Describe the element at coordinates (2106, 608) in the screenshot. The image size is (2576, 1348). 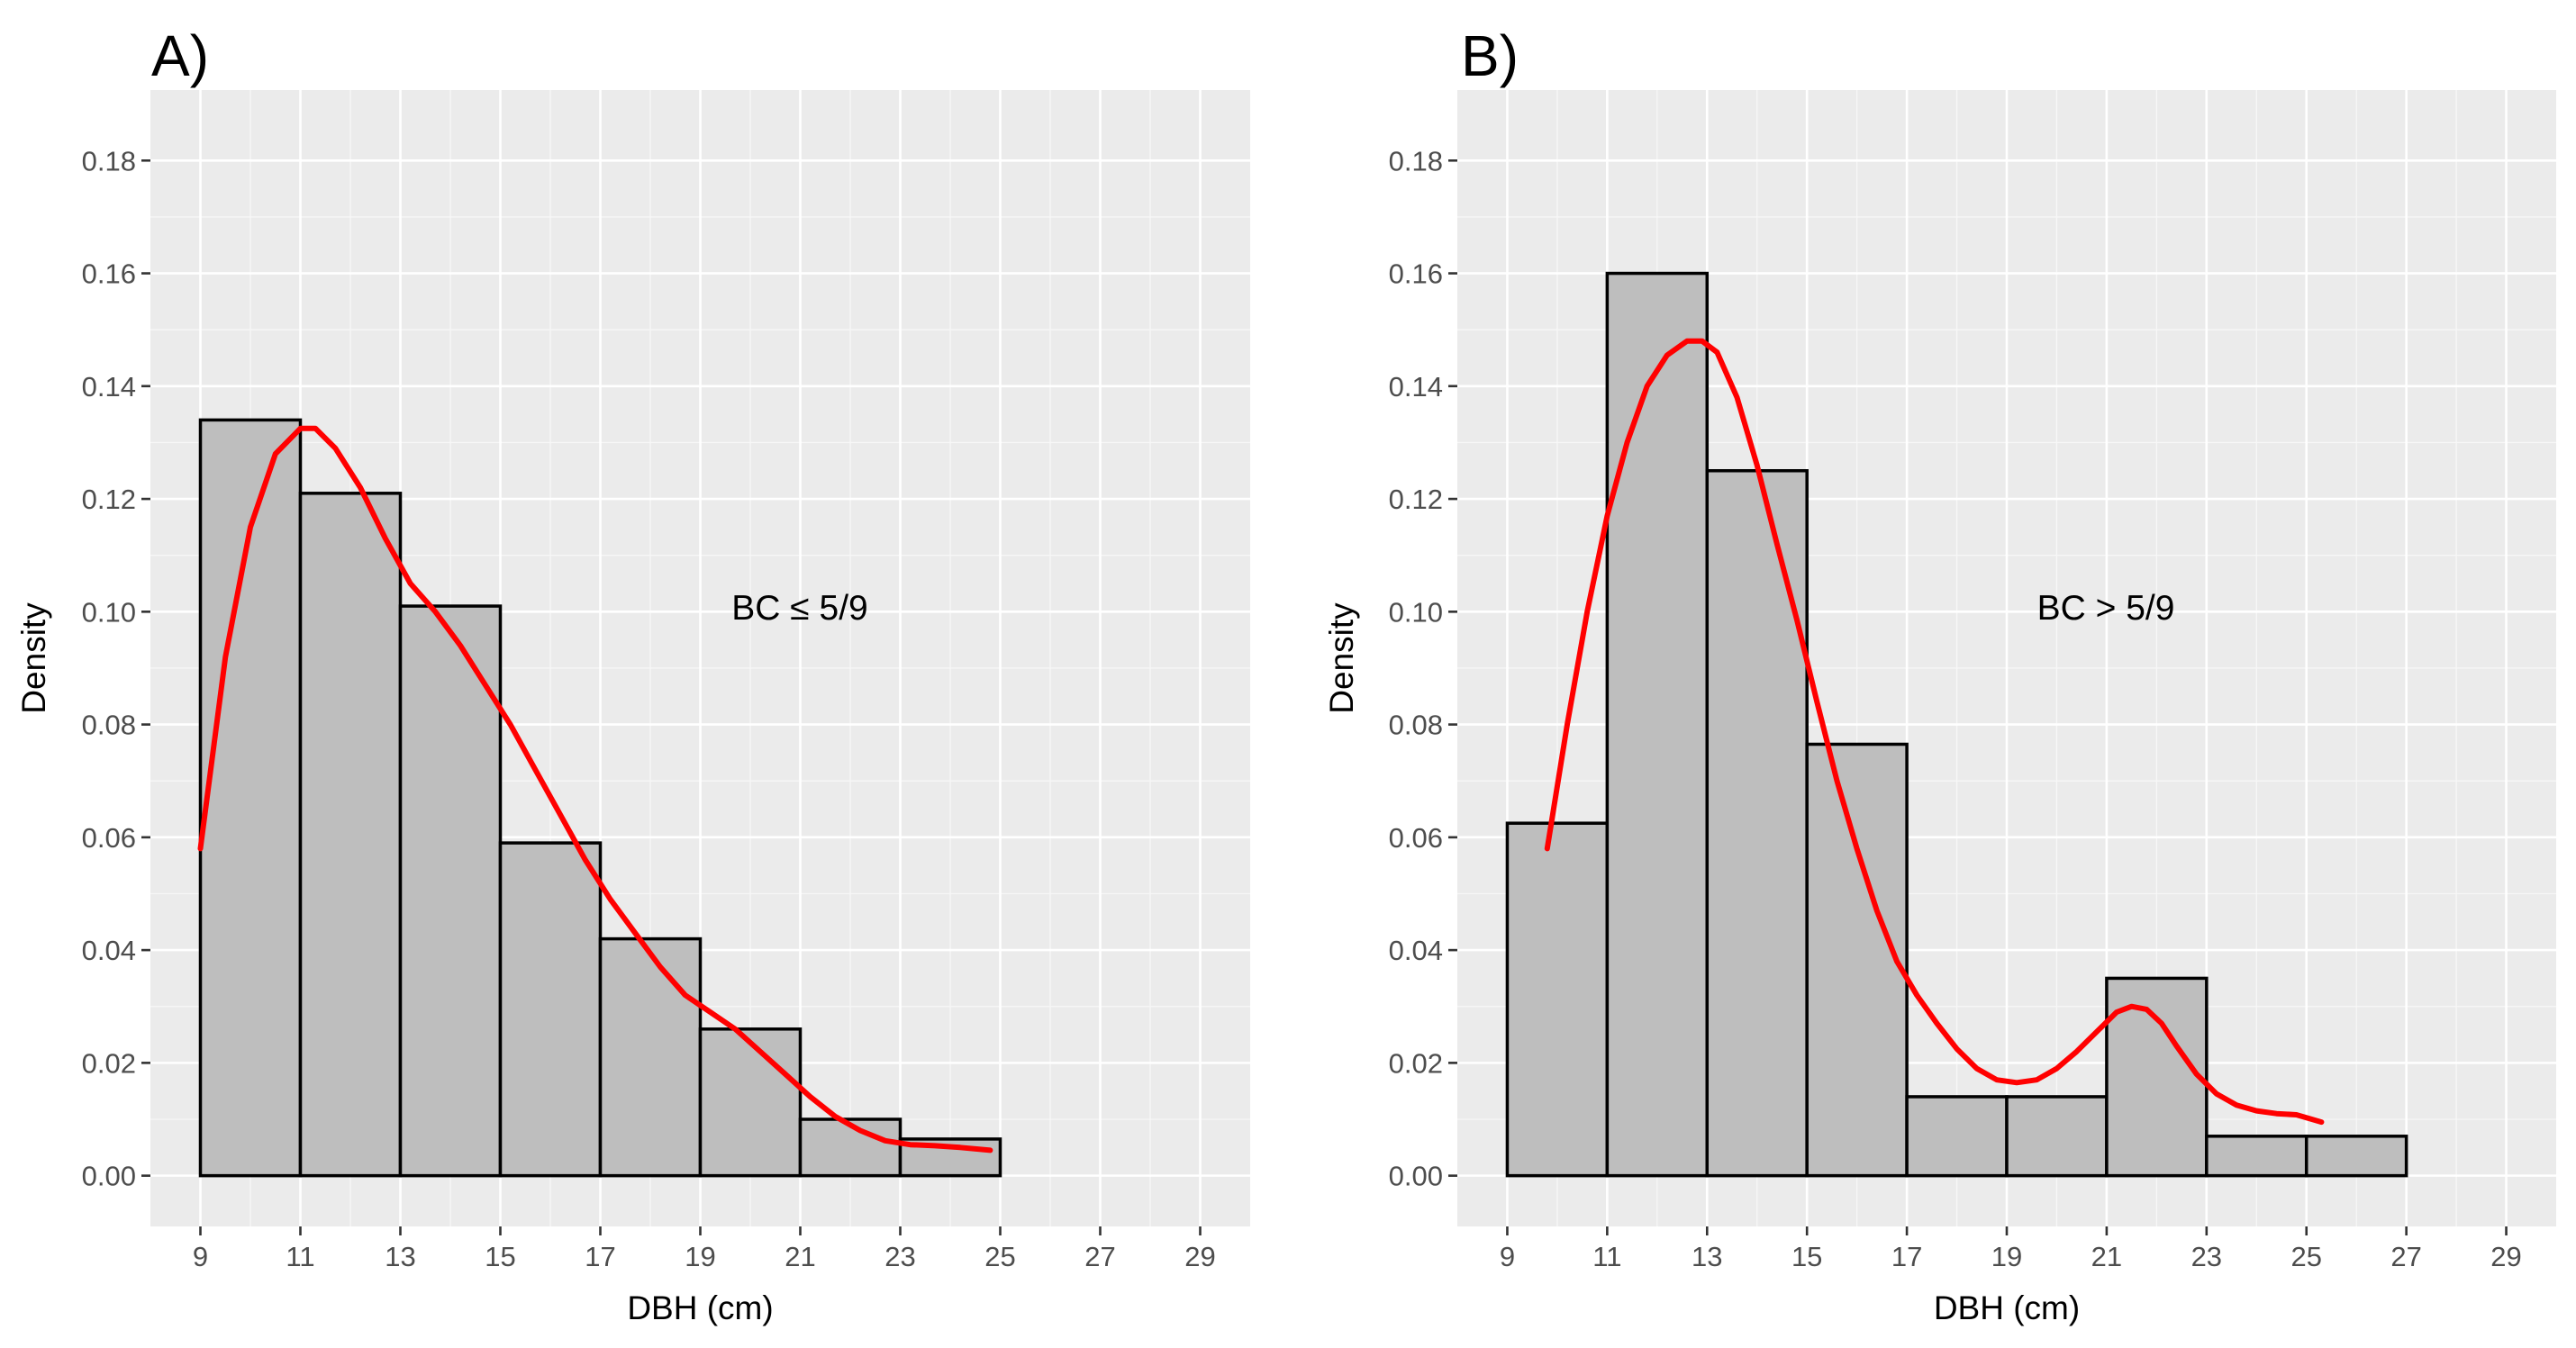
I see `annotation-label: BC > 5/9` at that location.